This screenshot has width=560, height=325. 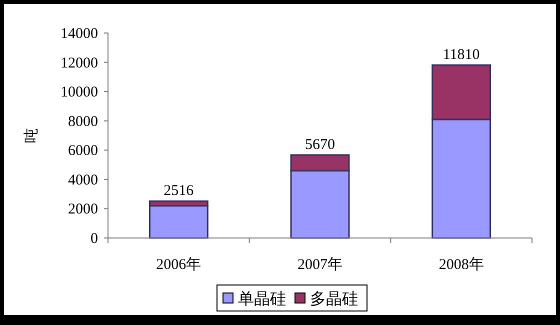 I want to click on x-tick-label: 2006年, so click(x=179, y=264).